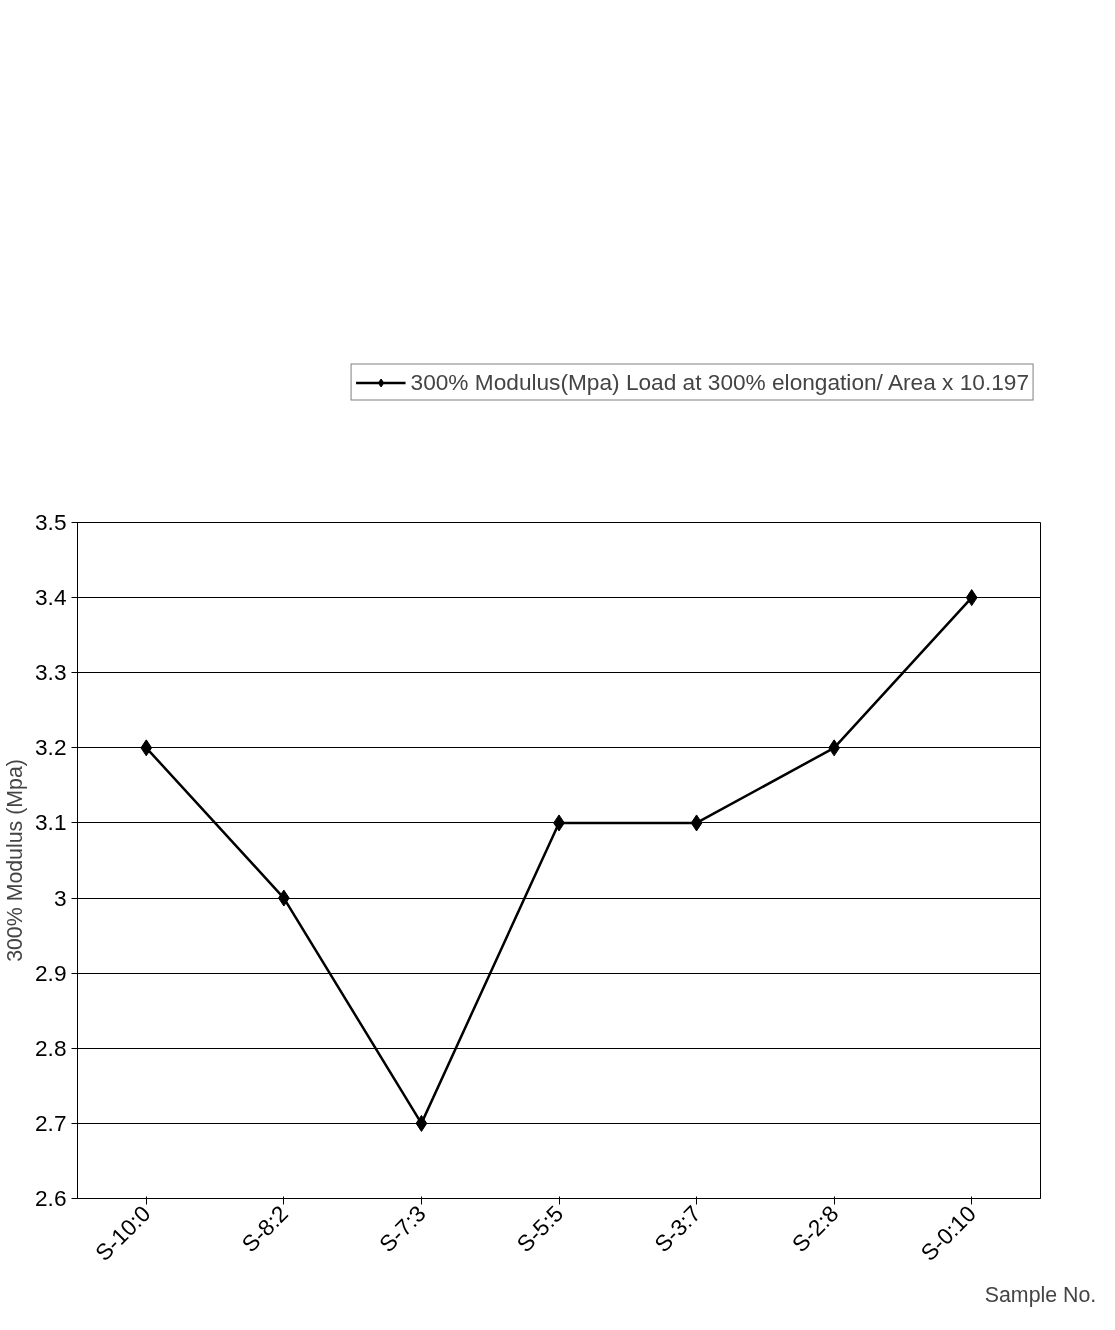 This screenshot has height=1330, width=1115. Describe the element at coordinates (719, 382) in the screenshot. I see `legend-label: 300% Modulus(Mpa) Load at 300% elongation/ Area x 10.197` at that location.